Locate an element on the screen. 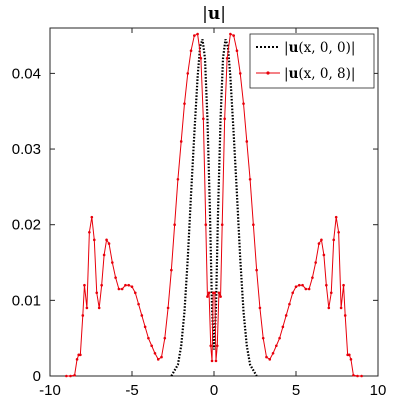 The width and height of the screenshot is (408, 413). y-tick-label: 0 is located at coordinates (37, 376).